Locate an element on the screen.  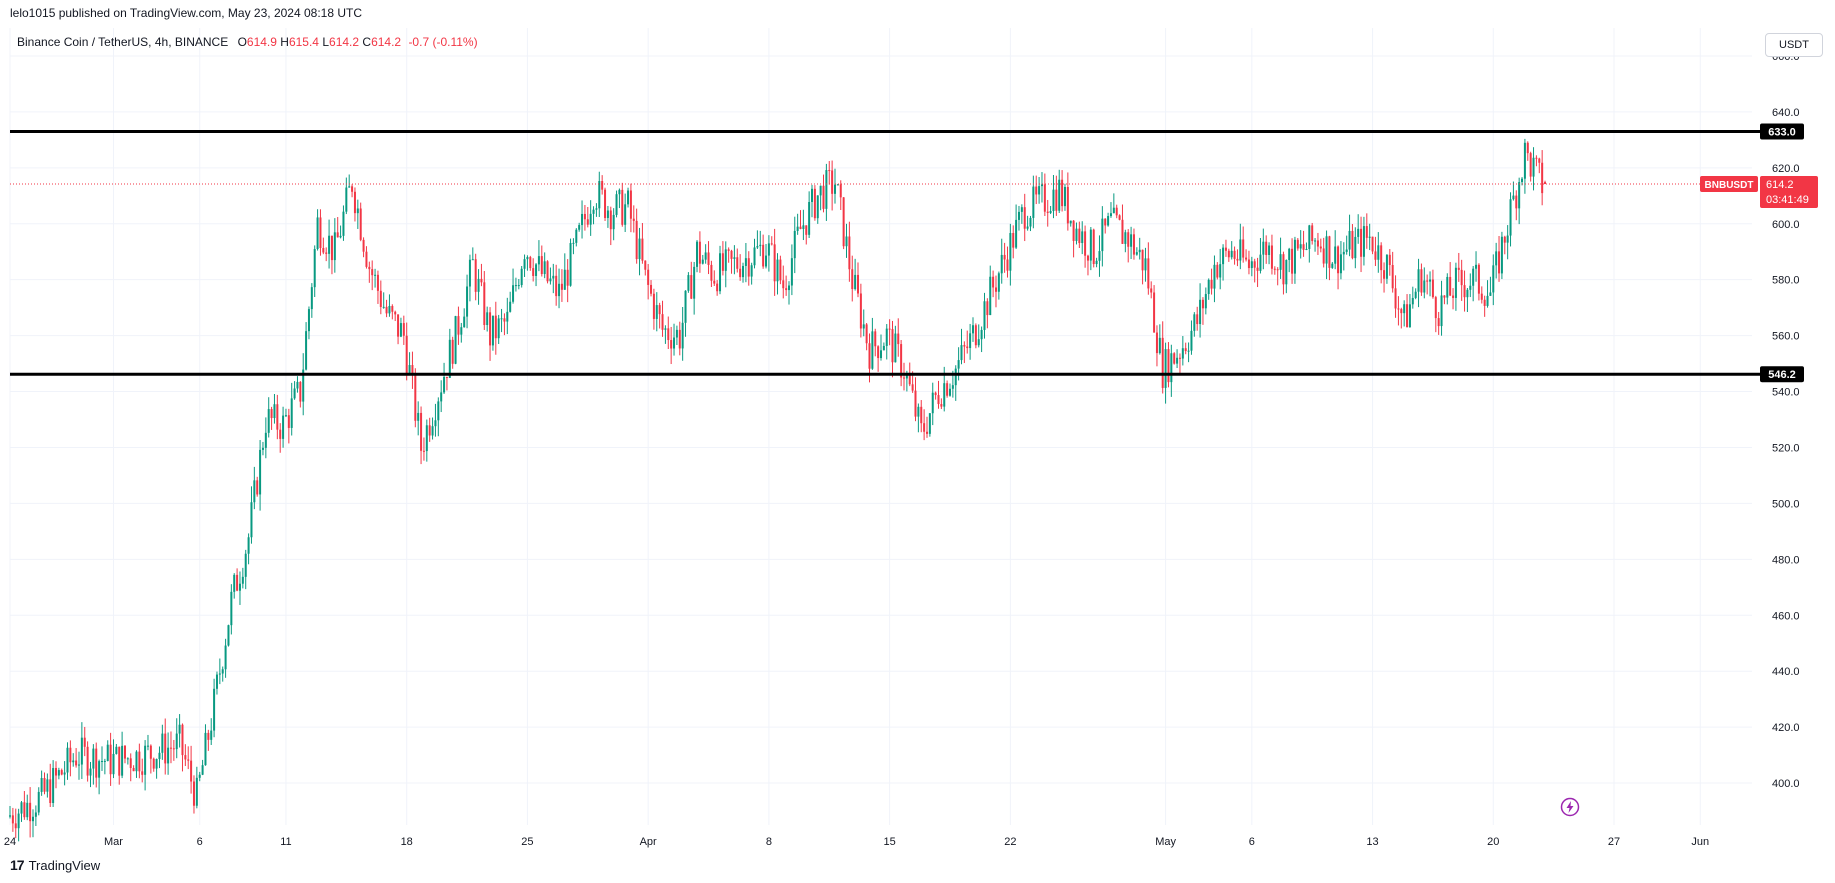
footer-brand: 17 TradingView is located at coordinates (55, 865).